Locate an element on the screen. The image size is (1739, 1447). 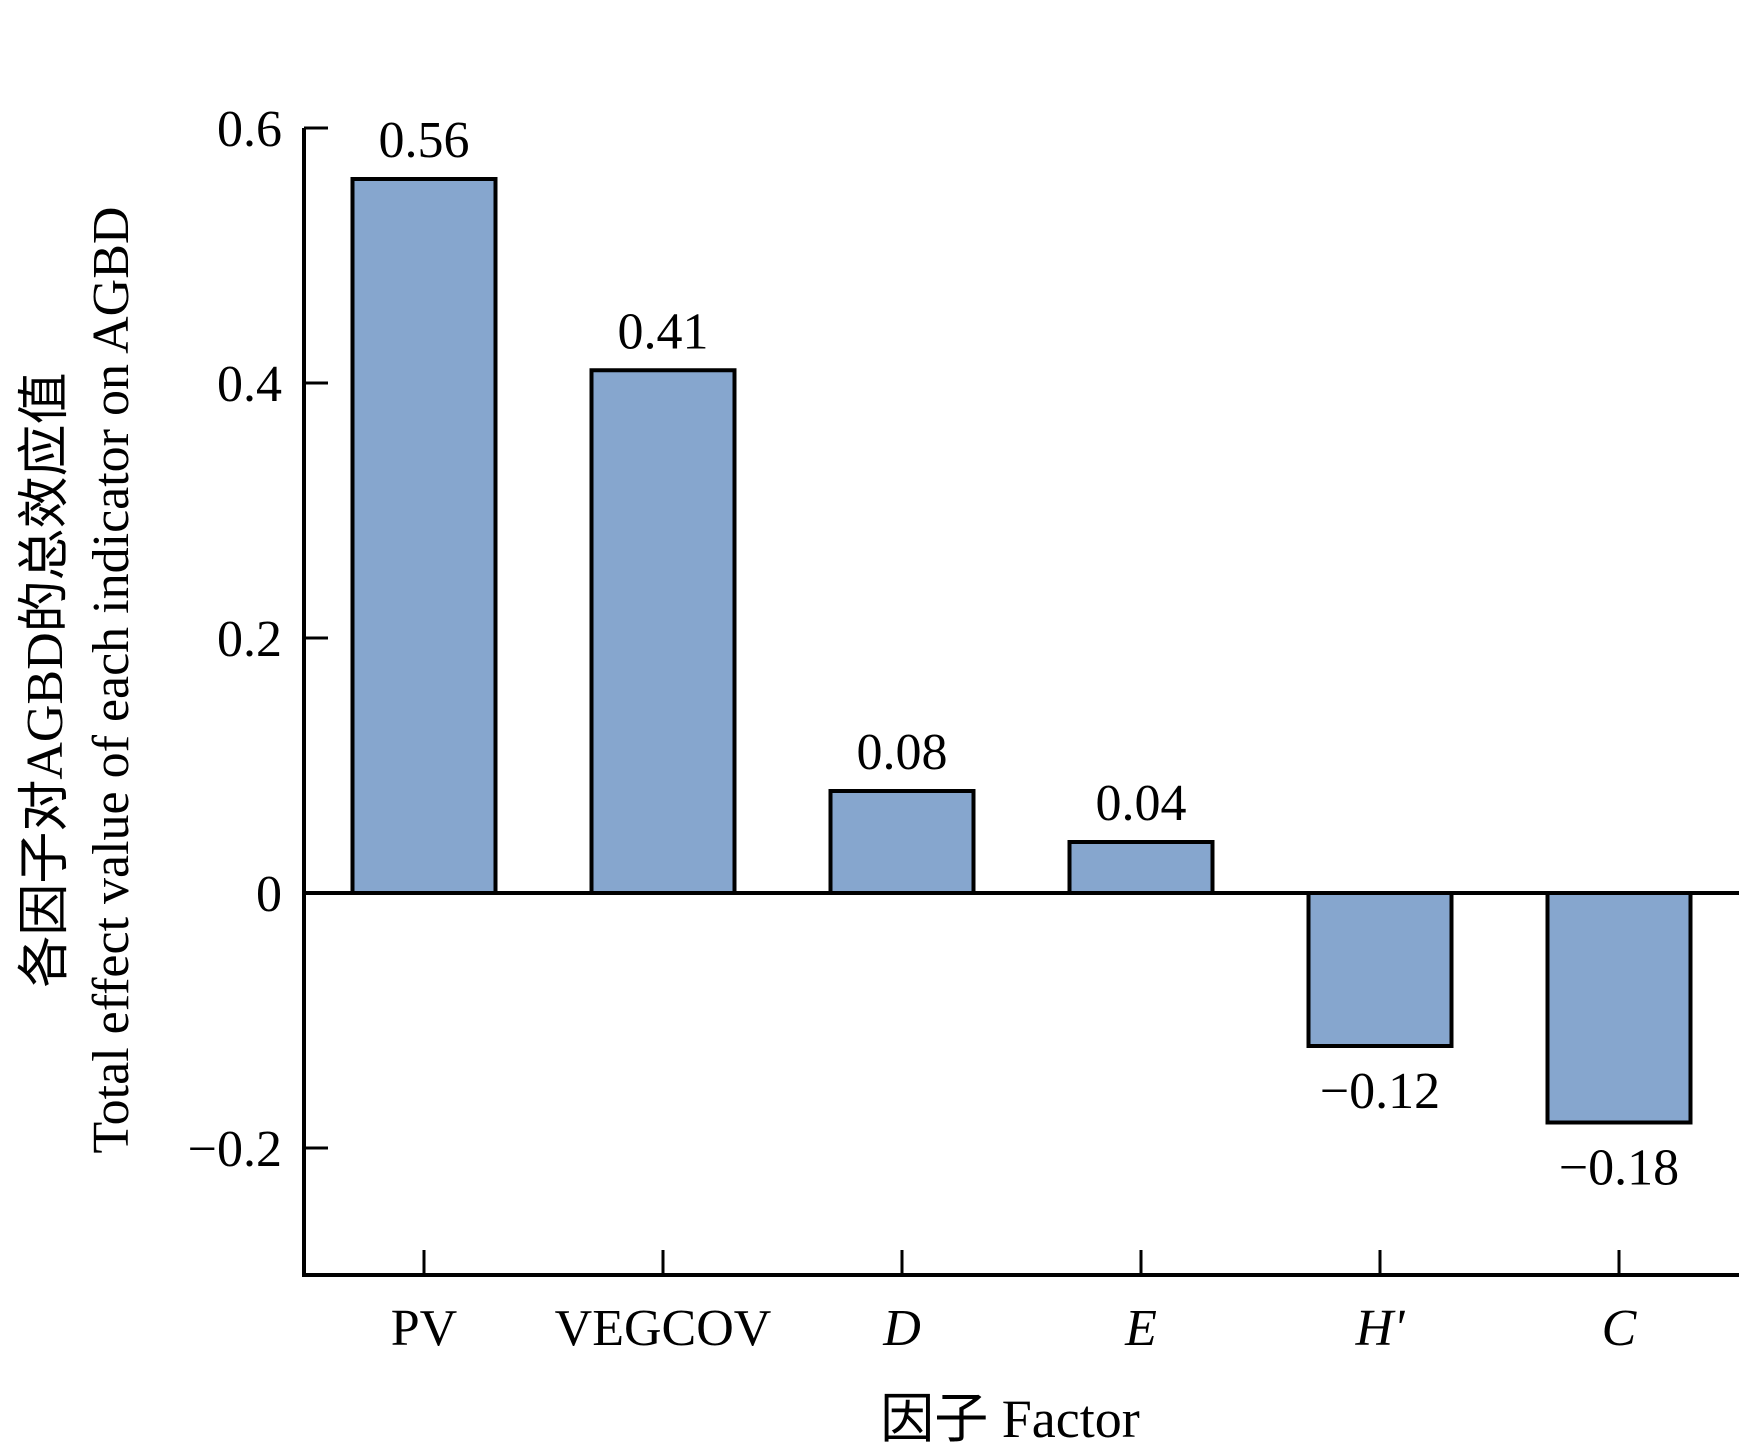
data-label-2: 0.08 is located at coordinates (902, 752).